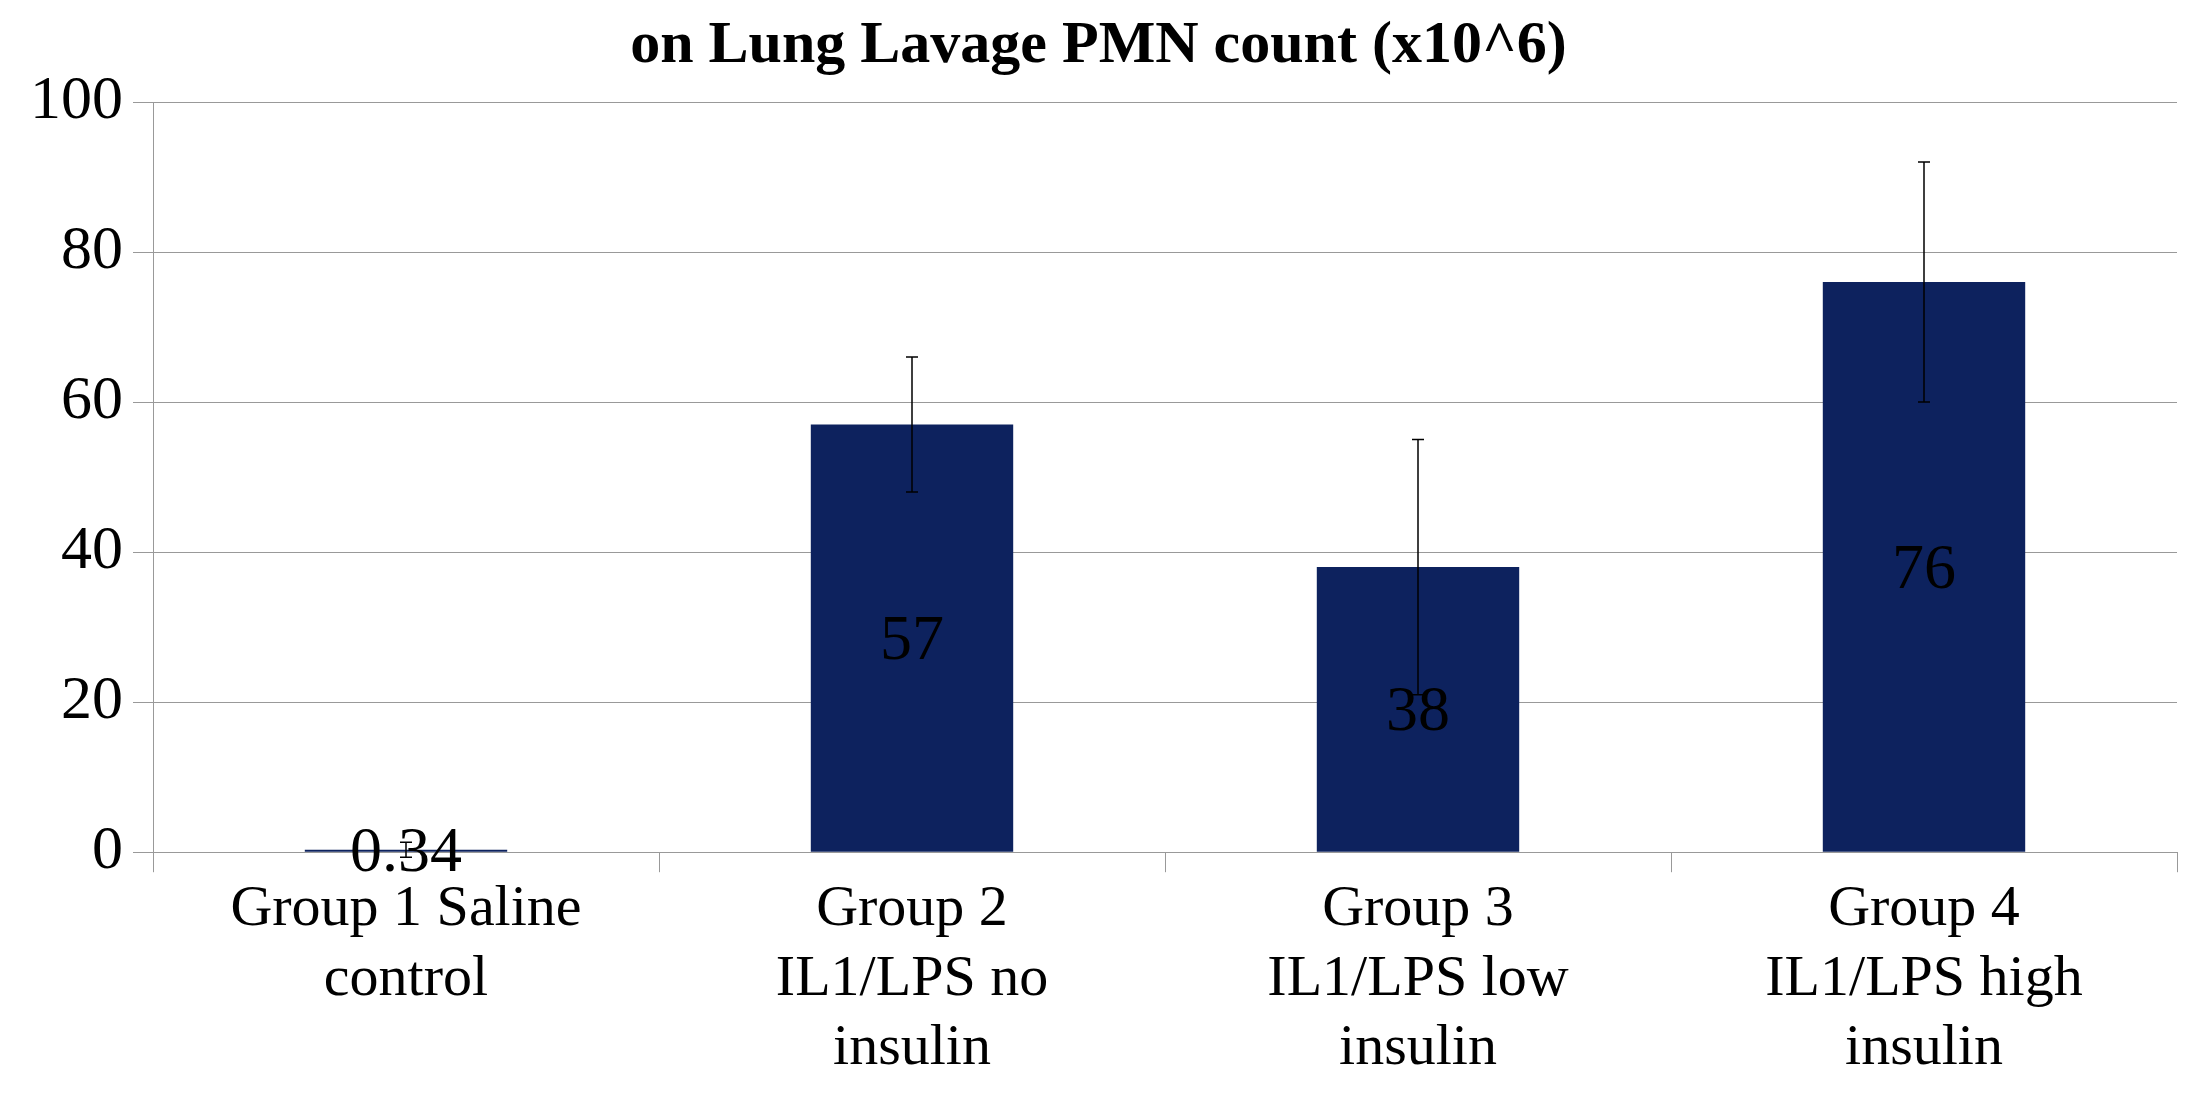 The width and height of the screenshot is (2187, 1097). Describe the element at coordinates (1098, 41) in the screenshot. I see `chart-title: on Lung Lavage PMN count (x10^6)` at that location.